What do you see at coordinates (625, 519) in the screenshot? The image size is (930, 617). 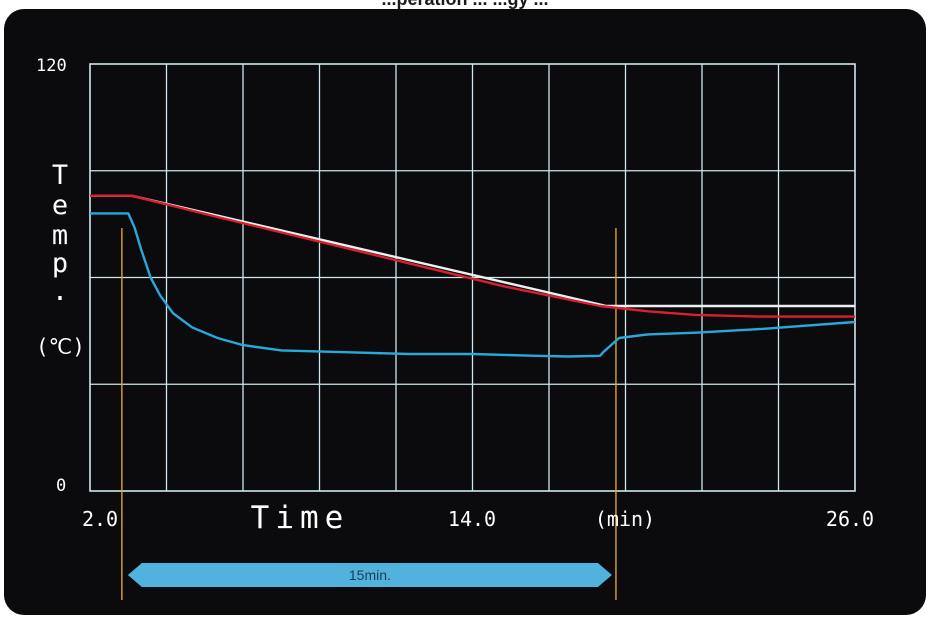 I see `x-unit-label: (min)` at bounding box center [625, 519].